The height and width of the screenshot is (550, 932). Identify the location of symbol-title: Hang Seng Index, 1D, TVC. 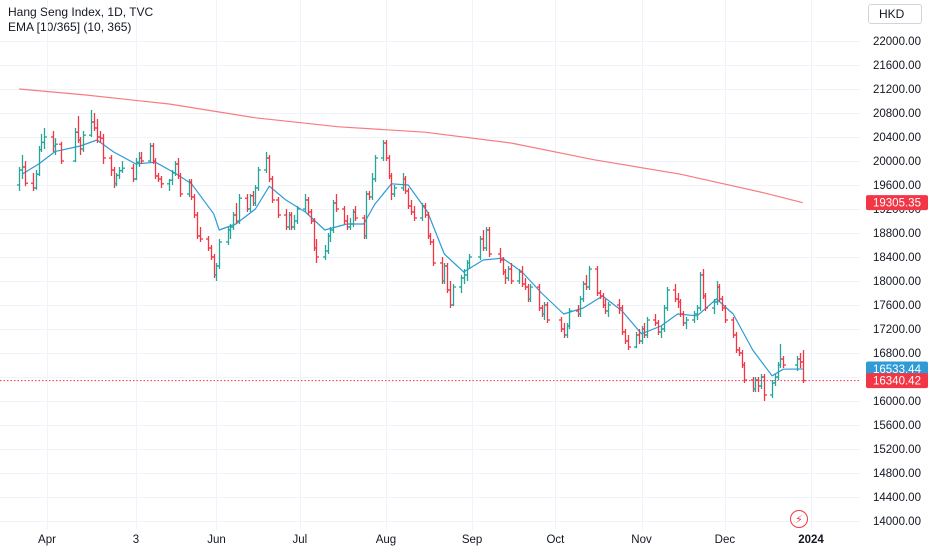
(81, 12).